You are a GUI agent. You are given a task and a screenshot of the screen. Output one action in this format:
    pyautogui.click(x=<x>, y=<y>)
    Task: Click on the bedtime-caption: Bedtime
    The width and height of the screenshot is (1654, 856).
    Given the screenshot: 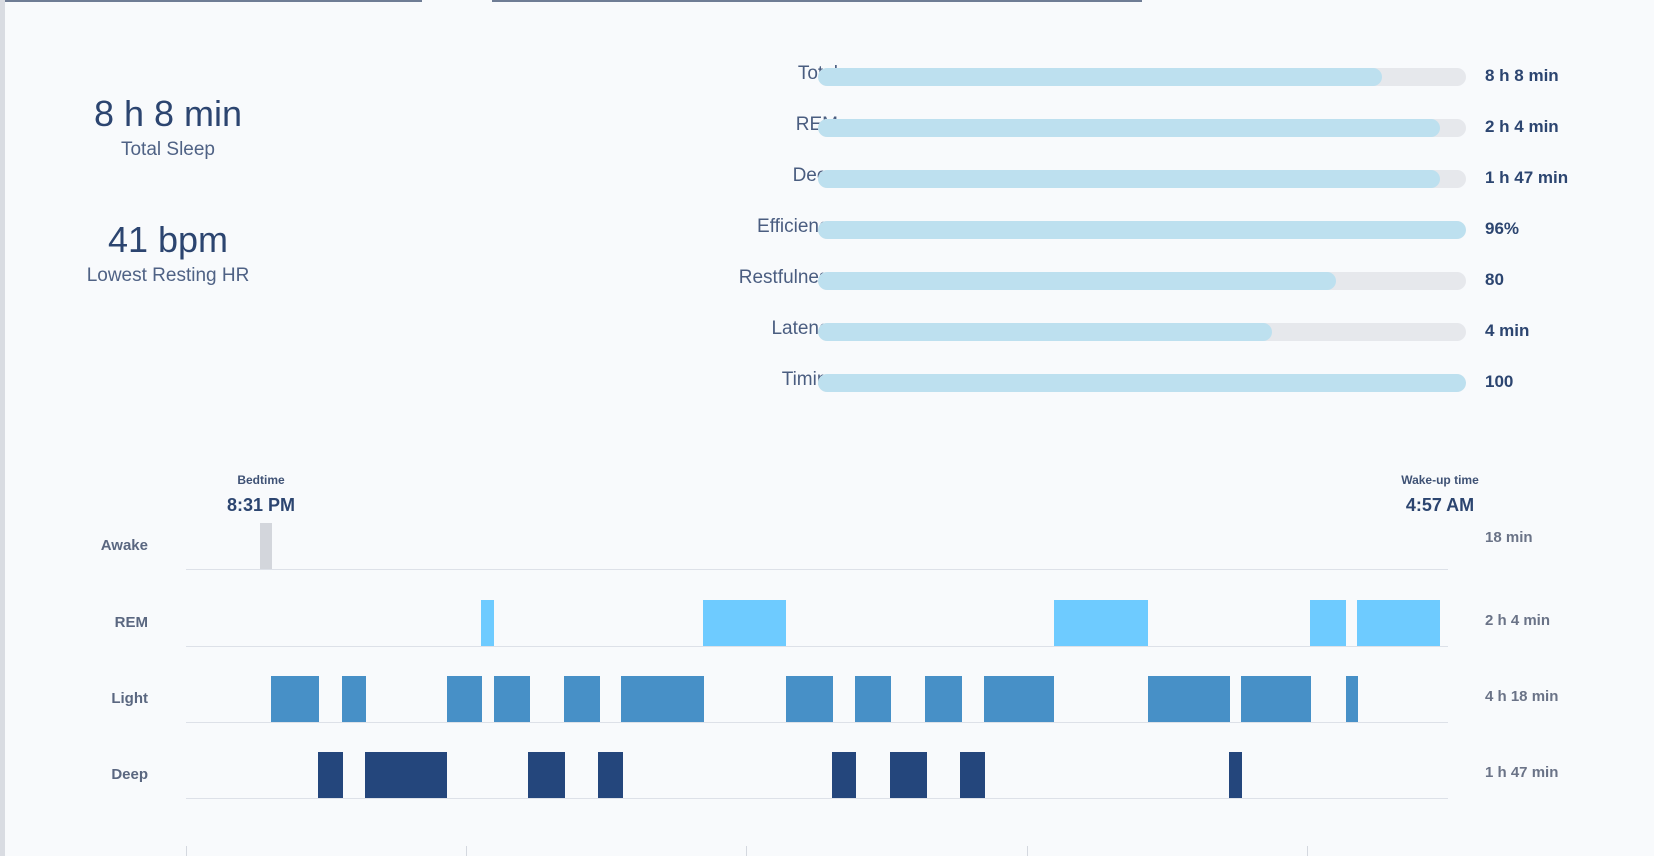 What is the action you would take?
    pyautogui.click(x=261, y=480)
    